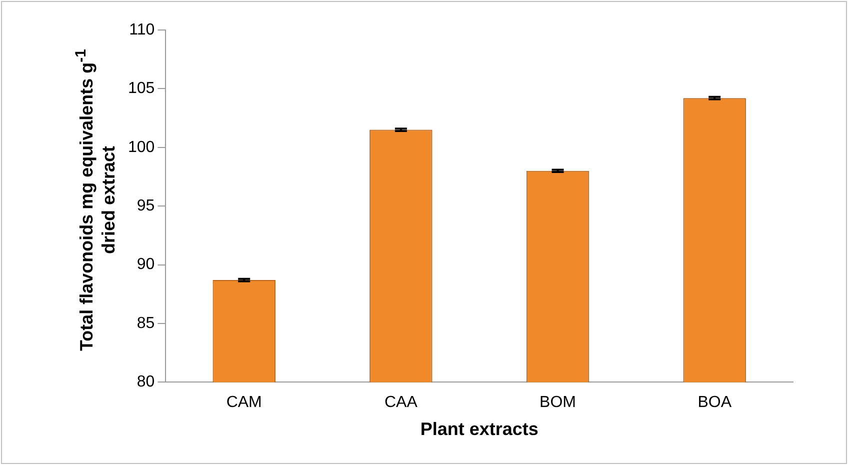 The height and width of the screenshot is (465, 848). What do you see at coordinates (145, 265) in the screenshot?
I see `y-tick-label: 90` at bounding box center [145, 265].